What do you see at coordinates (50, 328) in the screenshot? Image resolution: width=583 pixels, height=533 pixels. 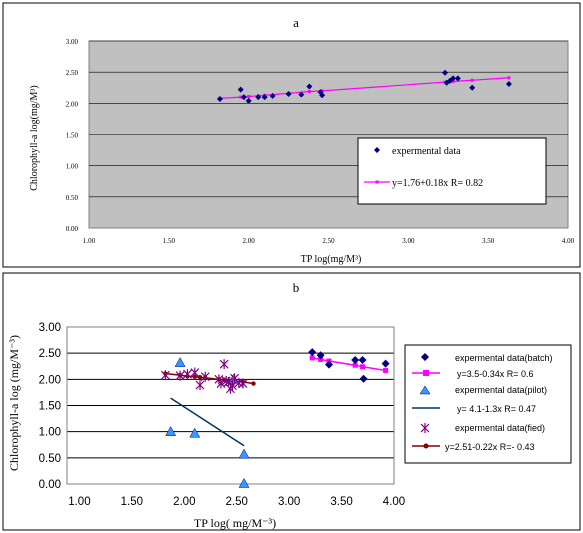 I see `panel-b-y-tick-label: 3.00` at bounding box center [50, 328].